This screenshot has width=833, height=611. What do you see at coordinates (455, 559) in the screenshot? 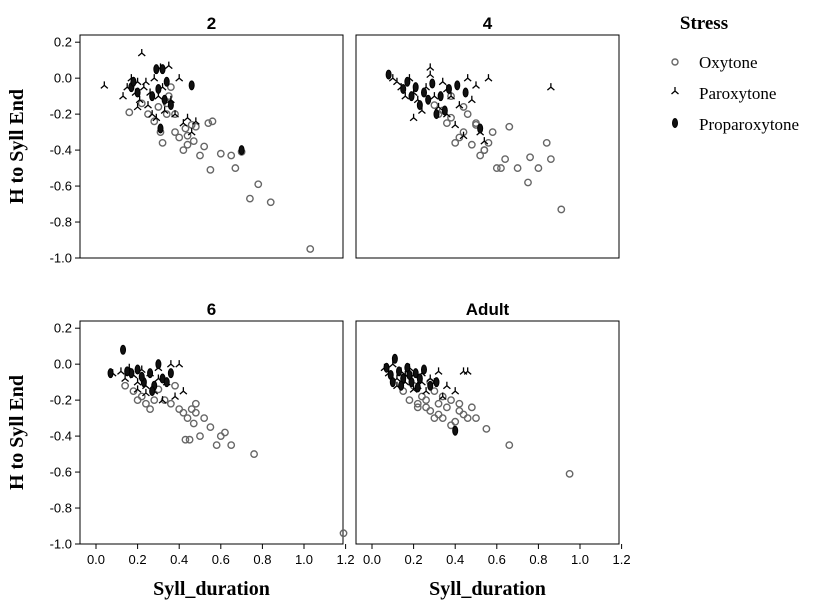
I see `x-tick-label: 0.4` at bounding box center [455, 559].